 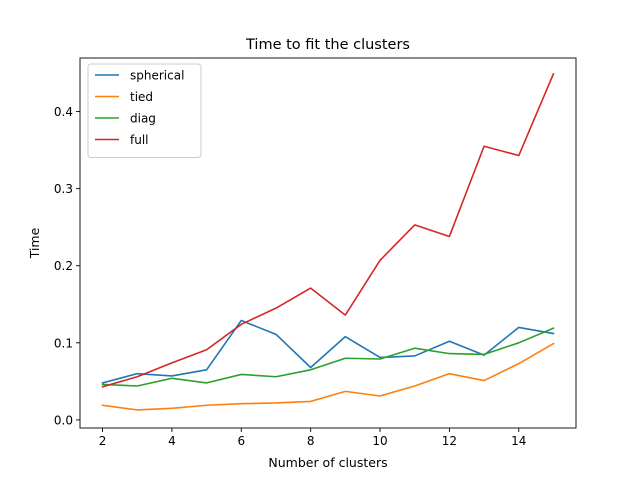 I want to click on series-line-spherical, so click(x=328, y=351).